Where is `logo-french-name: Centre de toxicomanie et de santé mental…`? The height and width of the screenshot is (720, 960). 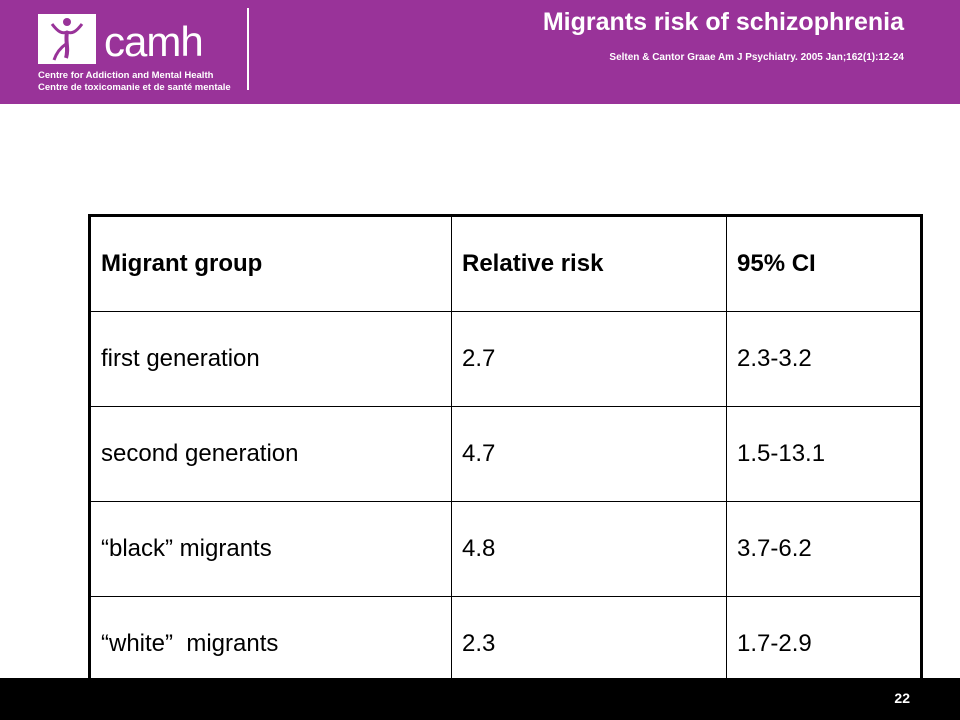 logo-french-name: Centre de toxicomanie et de santé mental… is located at coordinates (134, 87).